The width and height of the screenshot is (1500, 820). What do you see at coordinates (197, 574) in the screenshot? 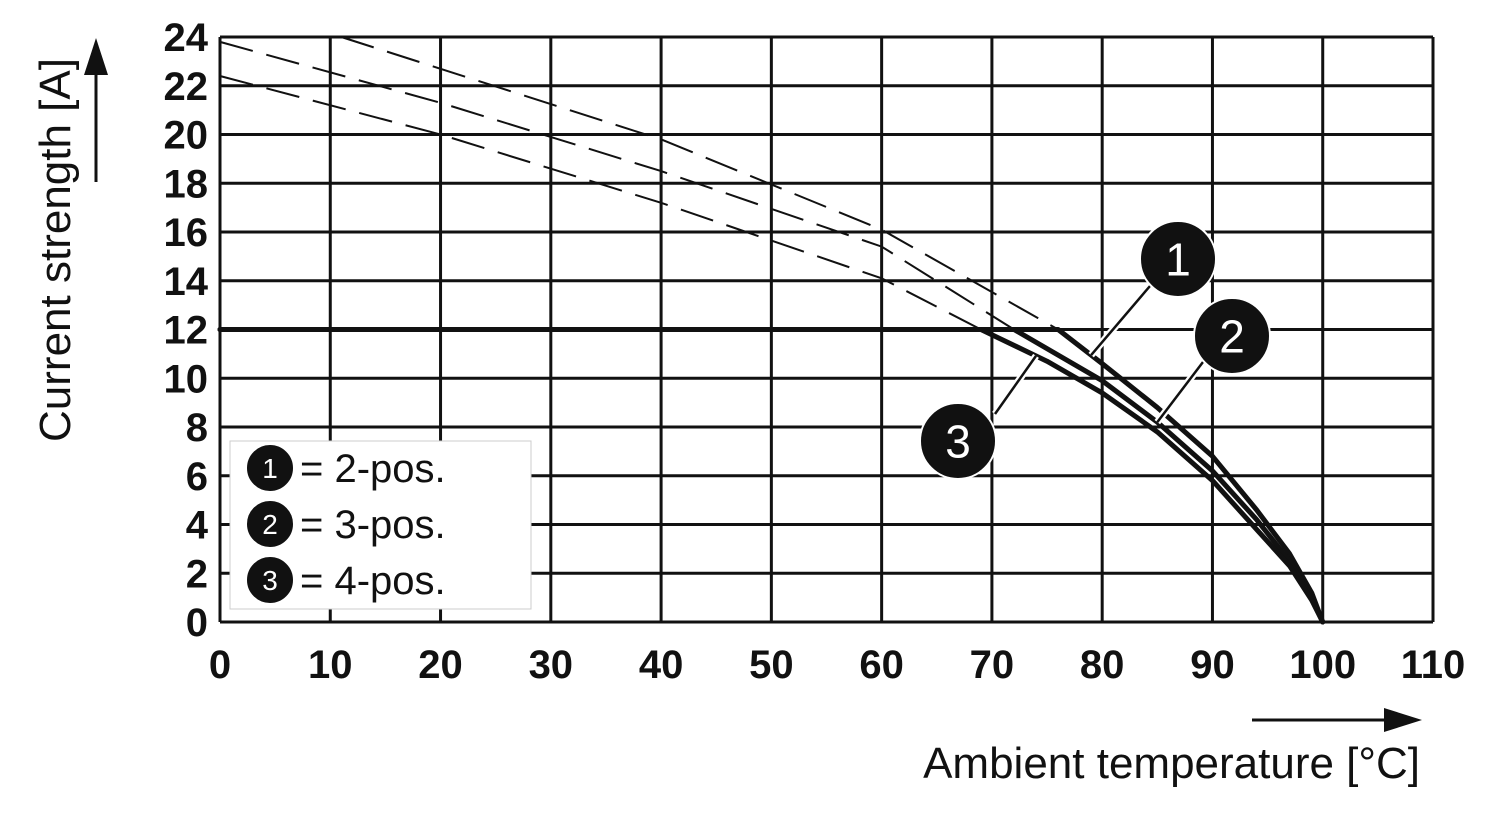
I see `y-tick-label: 2` at bounding box center [197, 574].